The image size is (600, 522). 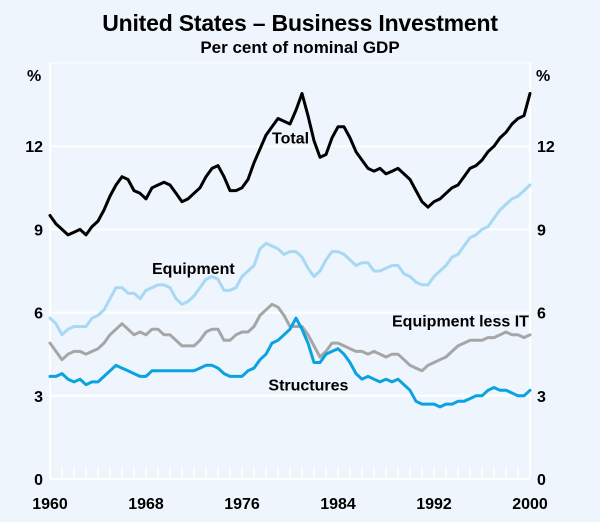 I want to click on x-tick-label: 1968, so click(x=146, y=504).